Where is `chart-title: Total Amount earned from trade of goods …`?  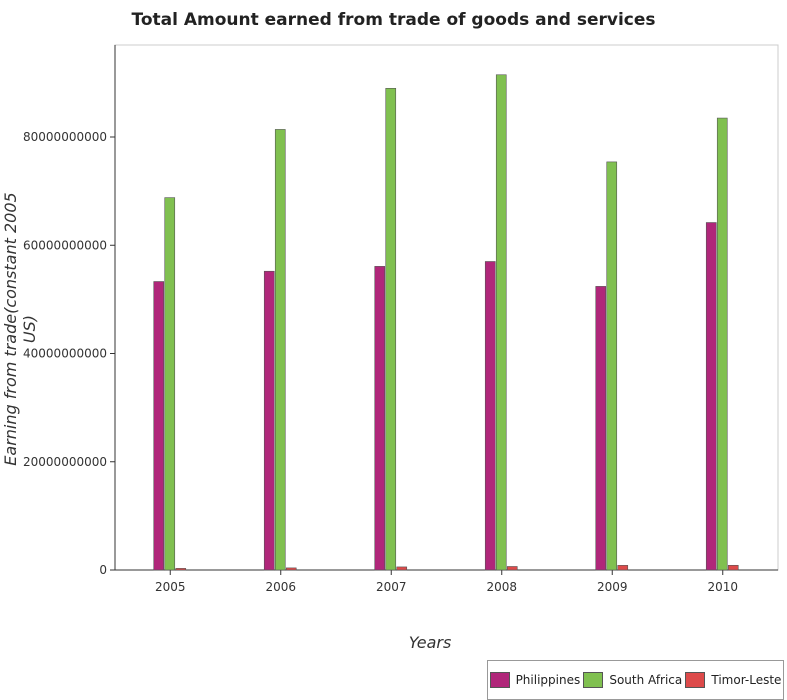
chart-title: Total Amount earned from trade of goods … is located at coordinates (393, 20).